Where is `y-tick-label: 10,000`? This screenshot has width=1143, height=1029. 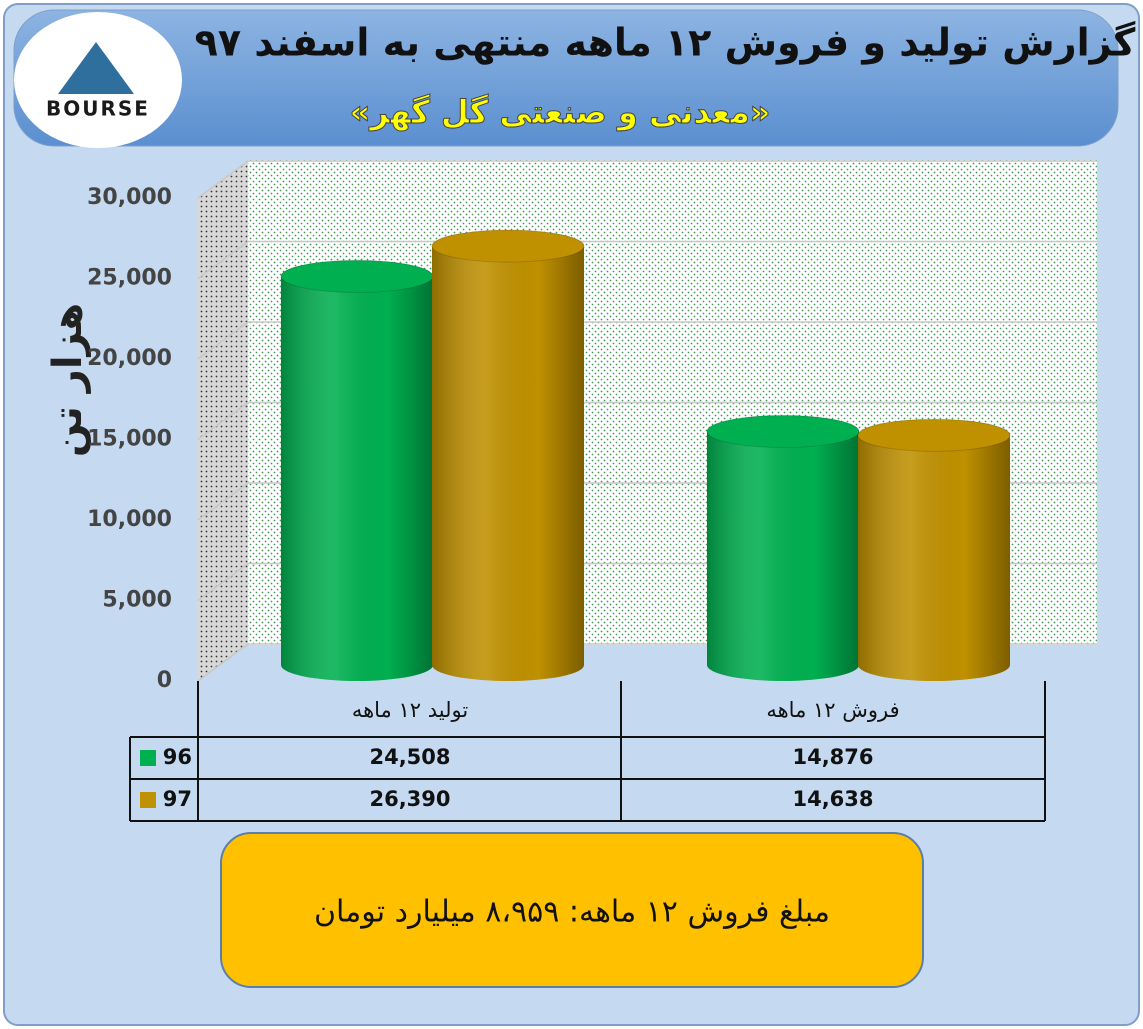
y-tick-label: 10,000 is located at coordinates (129, 519).